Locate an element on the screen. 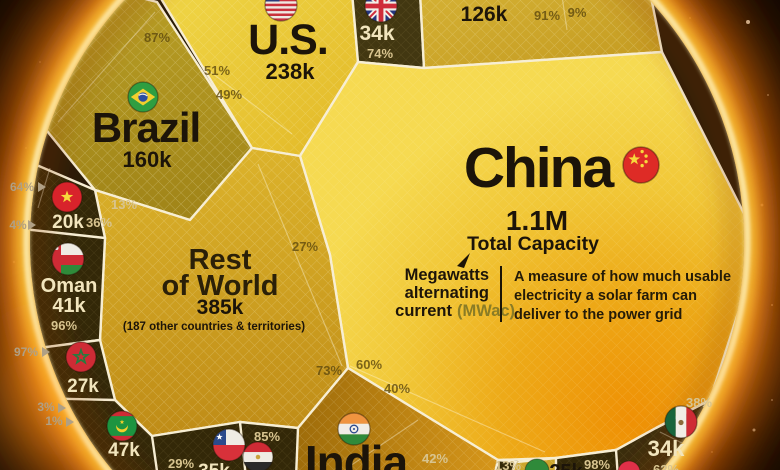 The height and width of the screenshot is (470, 780). india-name: India is located at coordinates (357, 453).